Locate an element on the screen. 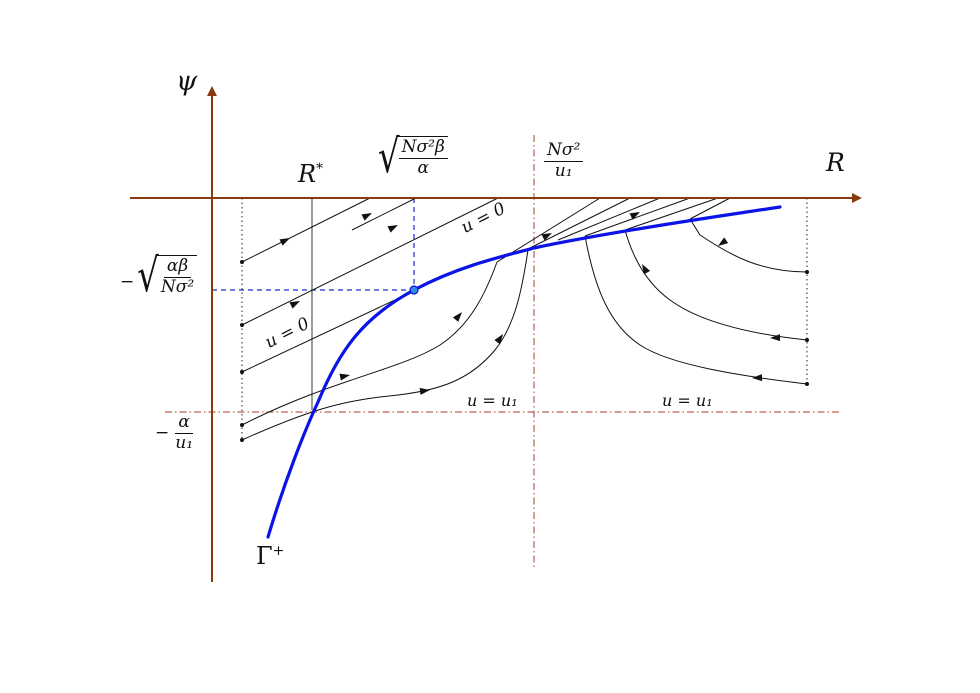 The width and height of the screenshot is (980, 693). u1-left-label: u = u₁ is located at coordinates (492, 400).